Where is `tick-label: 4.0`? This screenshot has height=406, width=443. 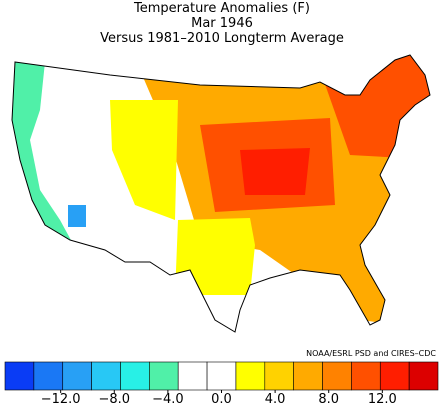 tick-label: 4.0 is located at coordinates (275, 399).